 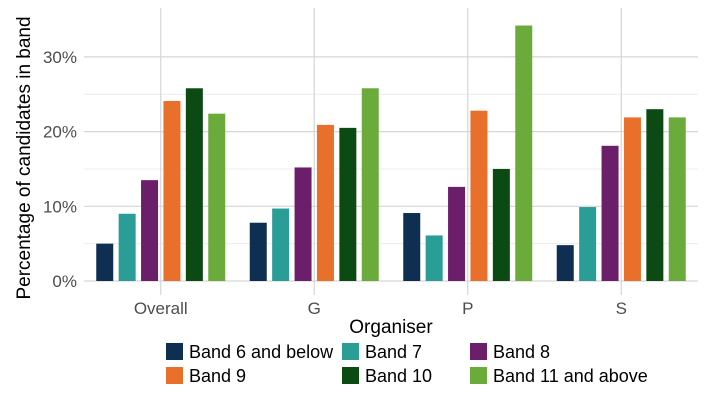 What do you see at coordinates (60, 57) in the screenshot?
I see `y-tick-label: 30%` at bounding box center [60, 57].